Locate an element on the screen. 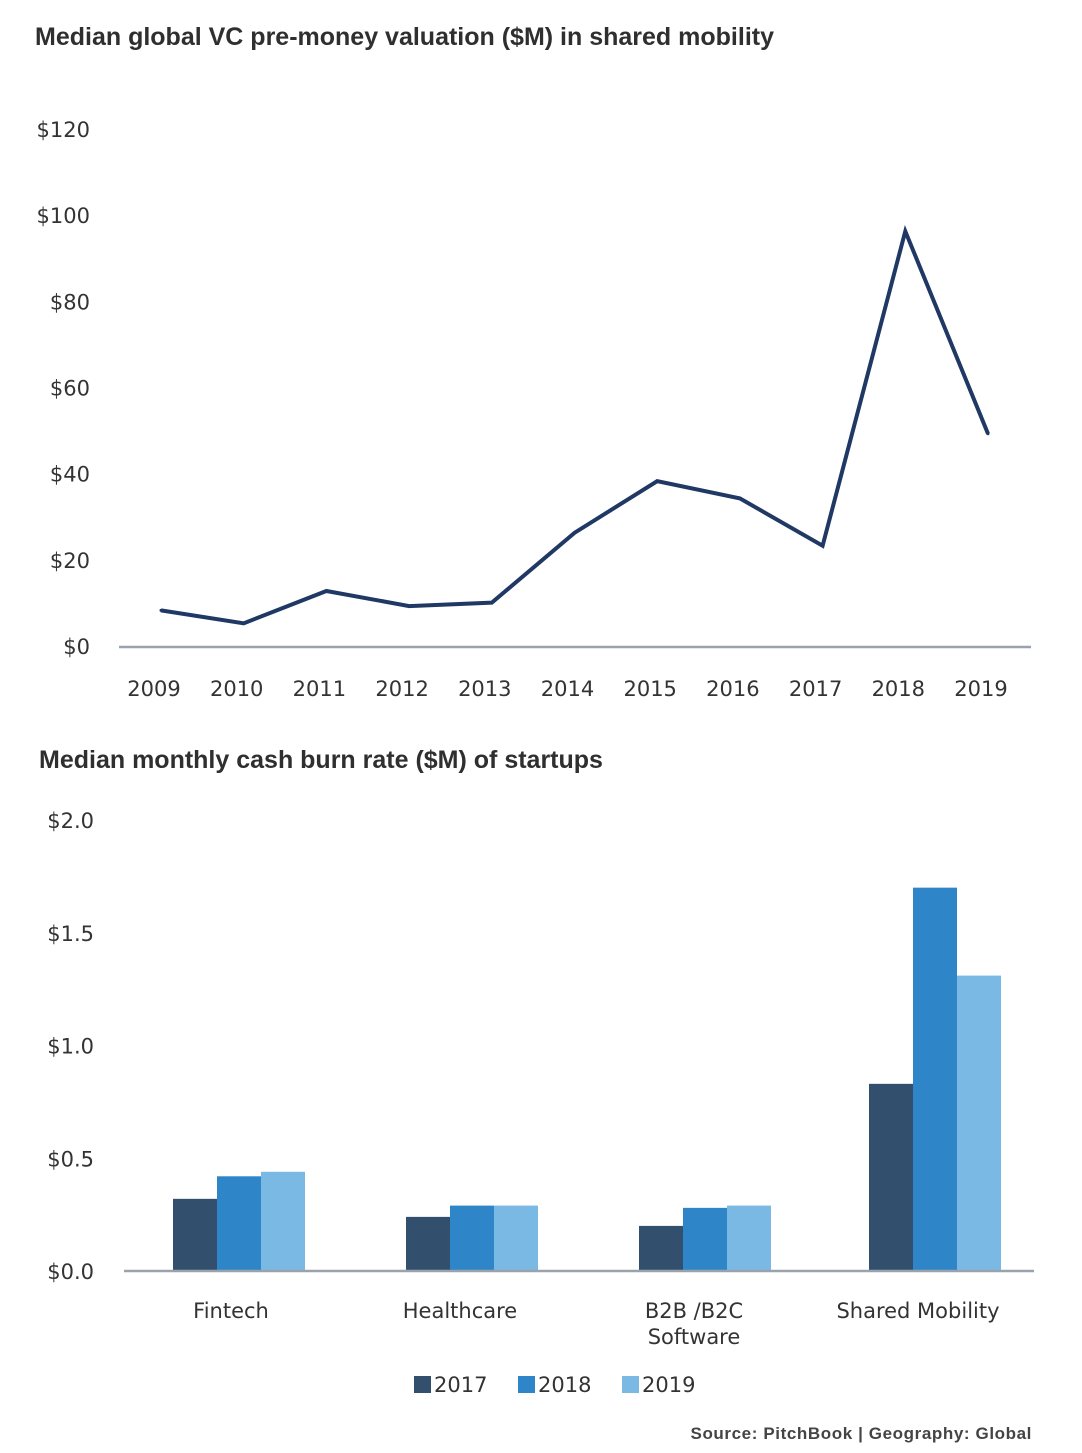 The height and width of the screenshot is (1453, 1082). x-tick-label: 2011 is located at coordinates (319, 689).